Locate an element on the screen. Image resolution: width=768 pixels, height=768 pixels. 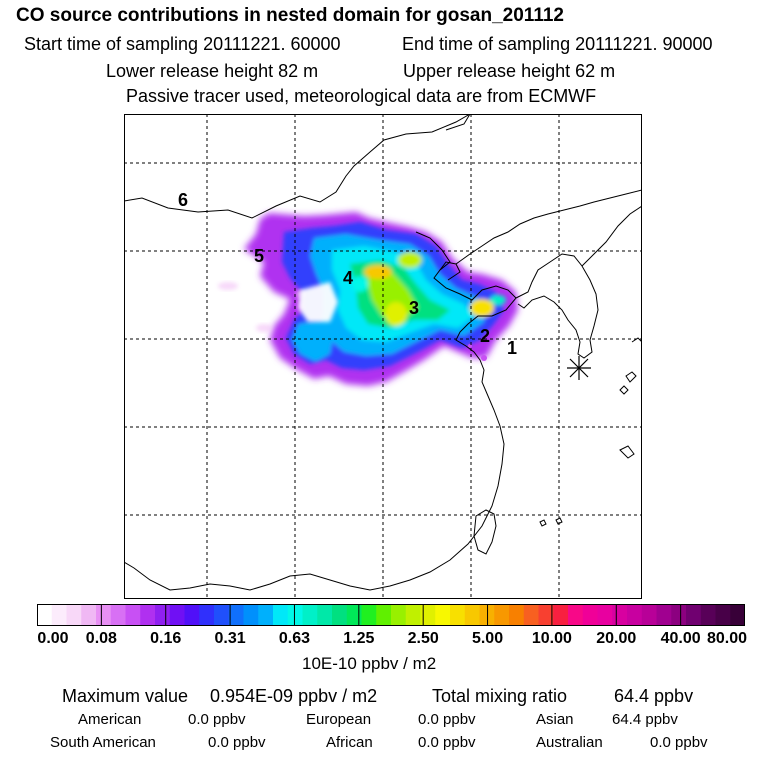
max-value-label: Maximum value is located at coordinates (125, 696).